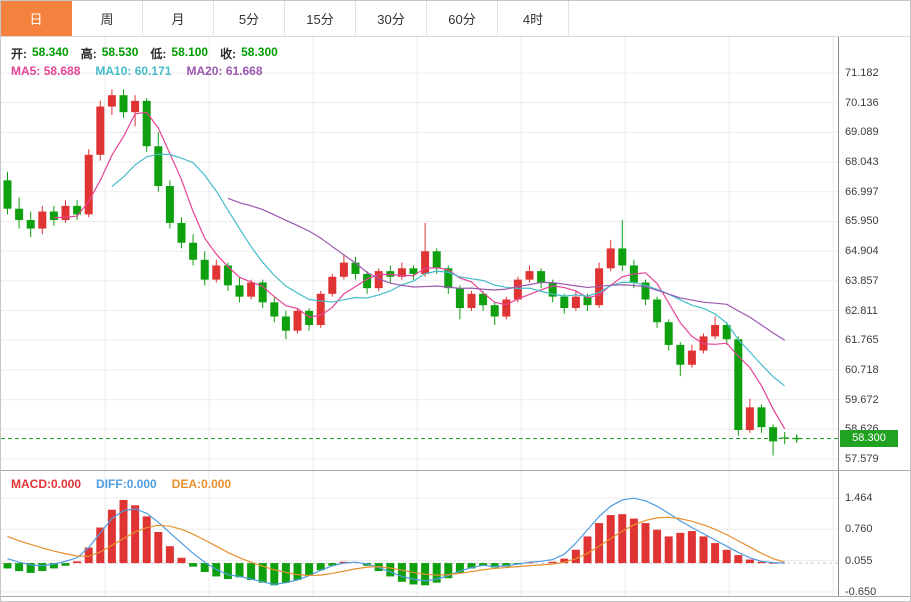  What do you see at coordinates (859, 560) in the screenshot?
I see `macd-tick: 0.055` at bounding box center [859, 560].